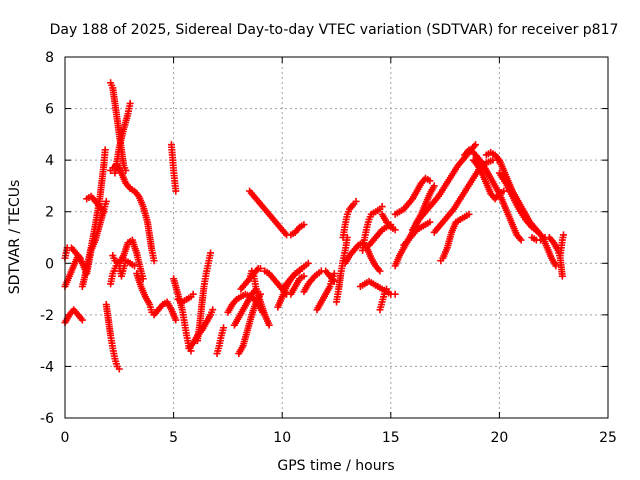 This screenshot has height=480, width=640. What do you see at coordinates (65, 438) in the screenshot?
I see `x-tick-label: 0` at bounding box center [65, 438].